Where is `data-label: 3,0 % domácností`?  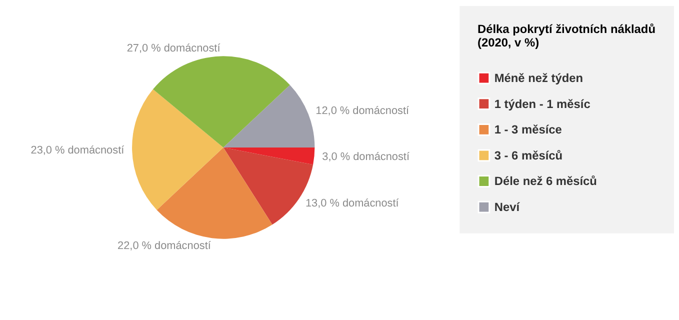
data-label: 3,0 % domácností is located at coordinates (366, 156).